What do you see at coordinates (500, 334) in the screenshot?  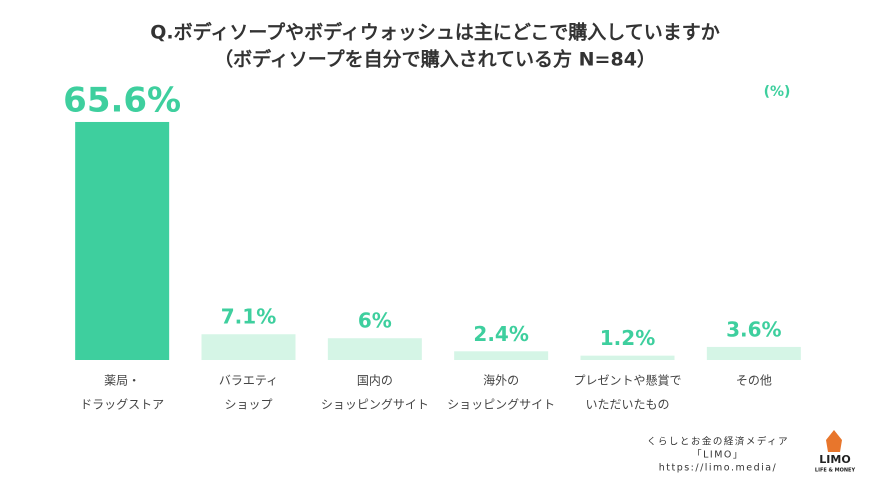 I see `value-label: 2.4%` at bounding box center [500, 334].